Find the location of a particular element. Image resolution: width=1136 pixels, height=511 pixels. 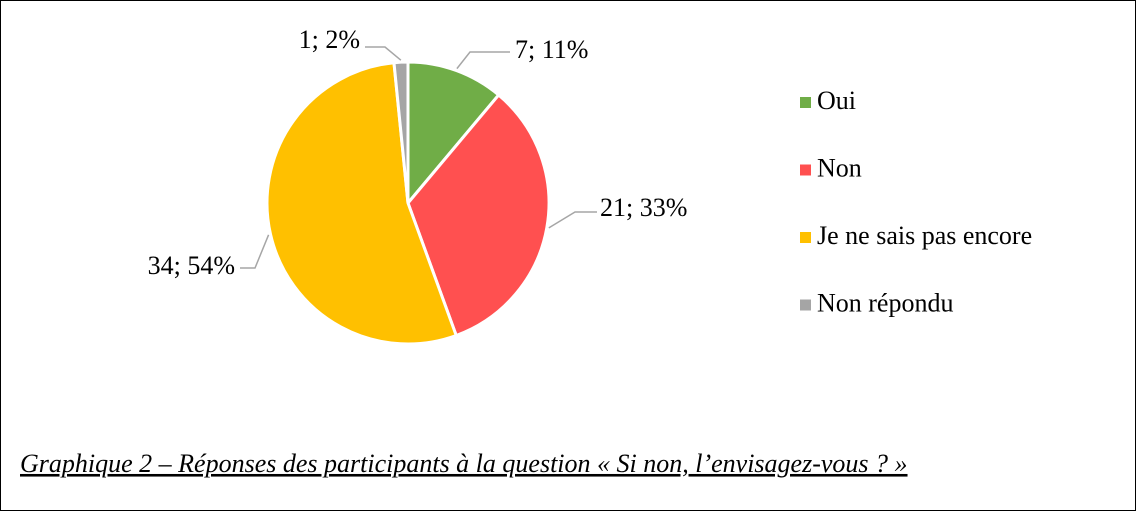

legend-label: Non is located at coordinates (839, 167).